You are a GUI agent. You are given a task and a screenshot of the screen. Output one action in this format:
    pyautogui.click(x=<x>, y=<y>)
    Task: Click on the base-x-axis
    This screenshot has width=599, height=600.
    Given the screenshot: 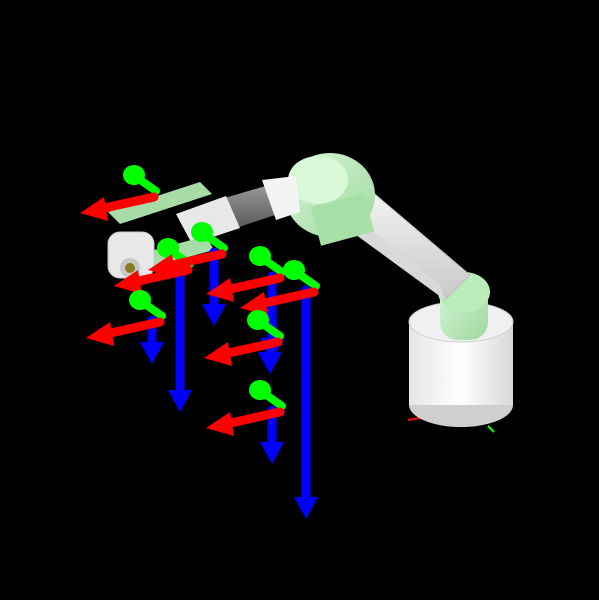 What is the action you would take?
    pyautogui.click(x=414, y=419)
    